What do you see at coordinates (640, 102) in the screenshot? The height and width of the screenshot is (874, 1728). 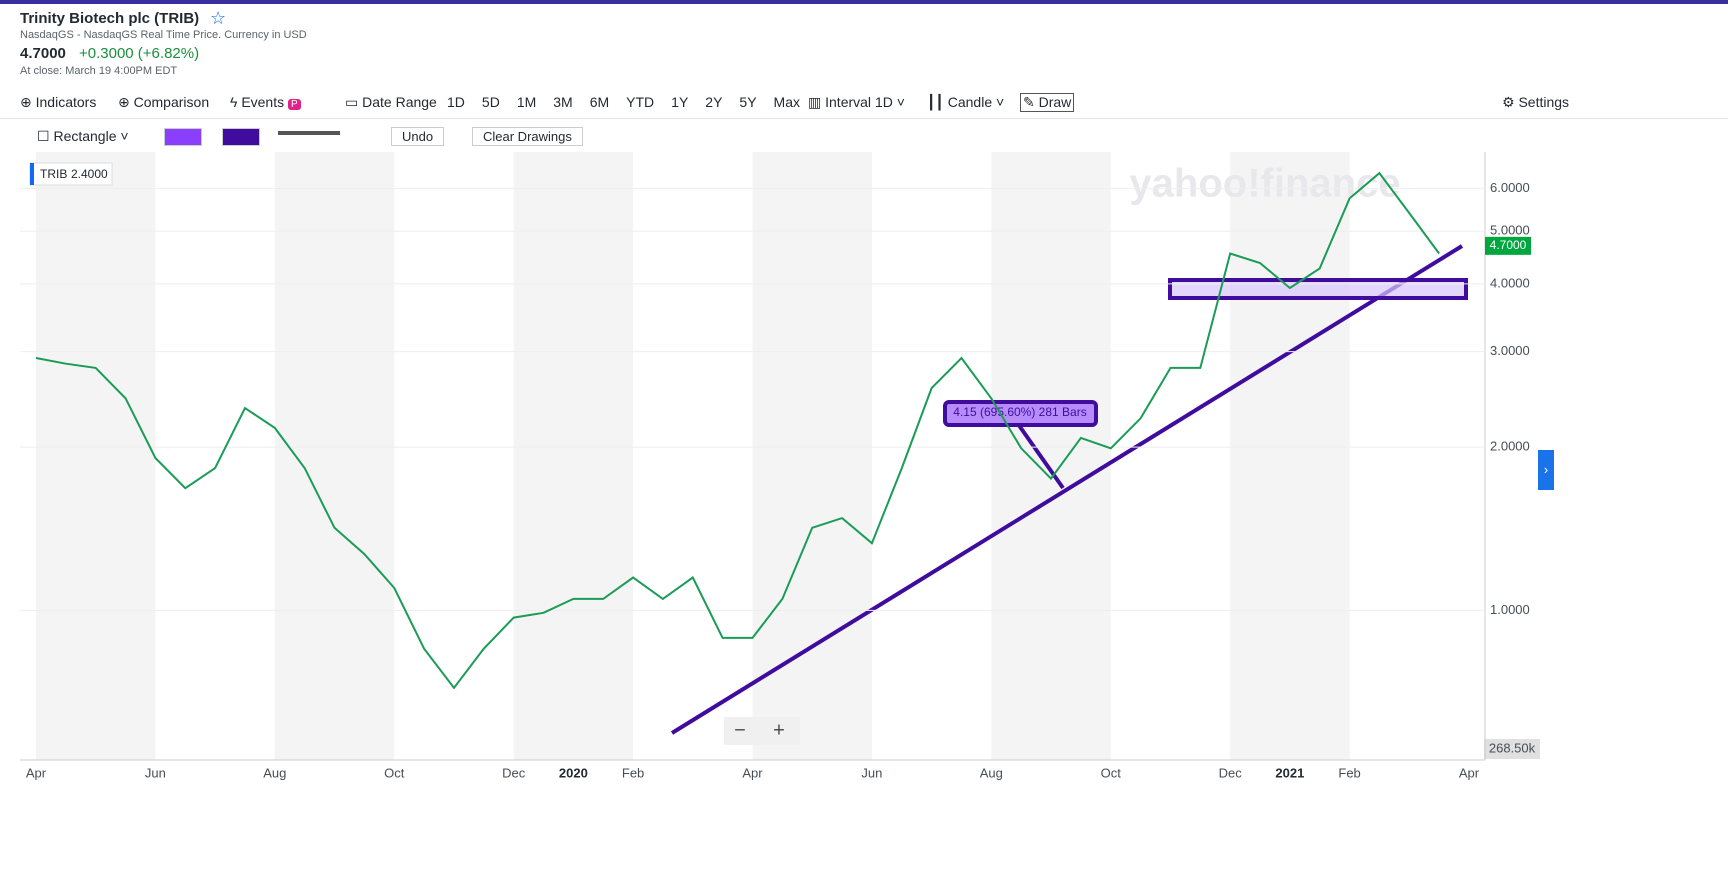 I see `range-button: YTD` at bounding box center [640, 102].